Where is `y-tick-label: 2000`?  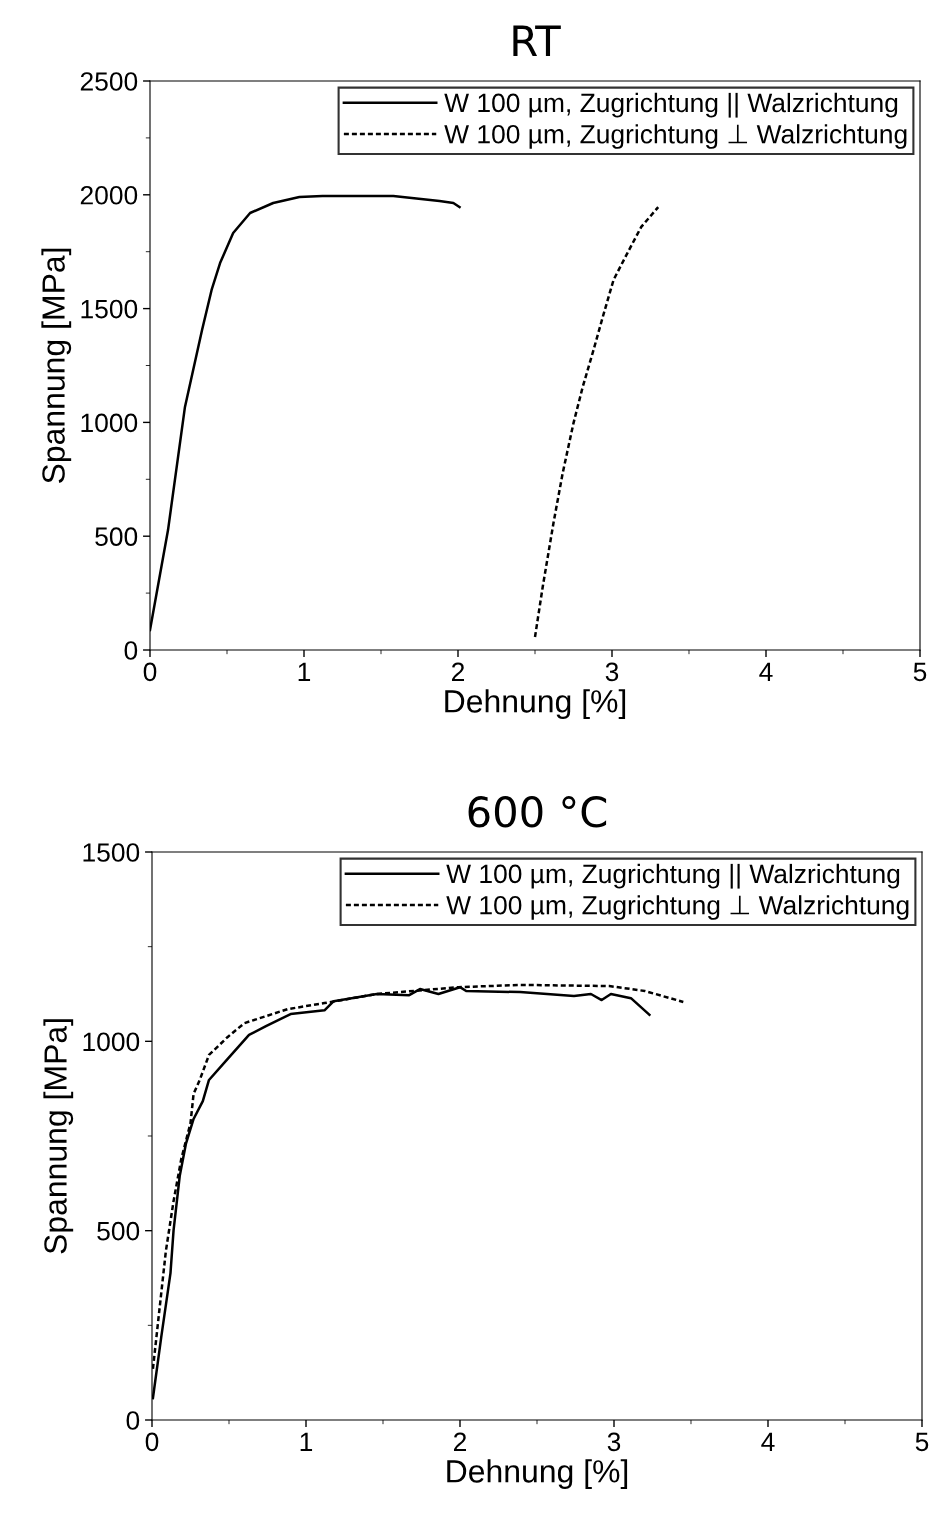 y-tick-label: 2000 is located at coordinates (109, 195).